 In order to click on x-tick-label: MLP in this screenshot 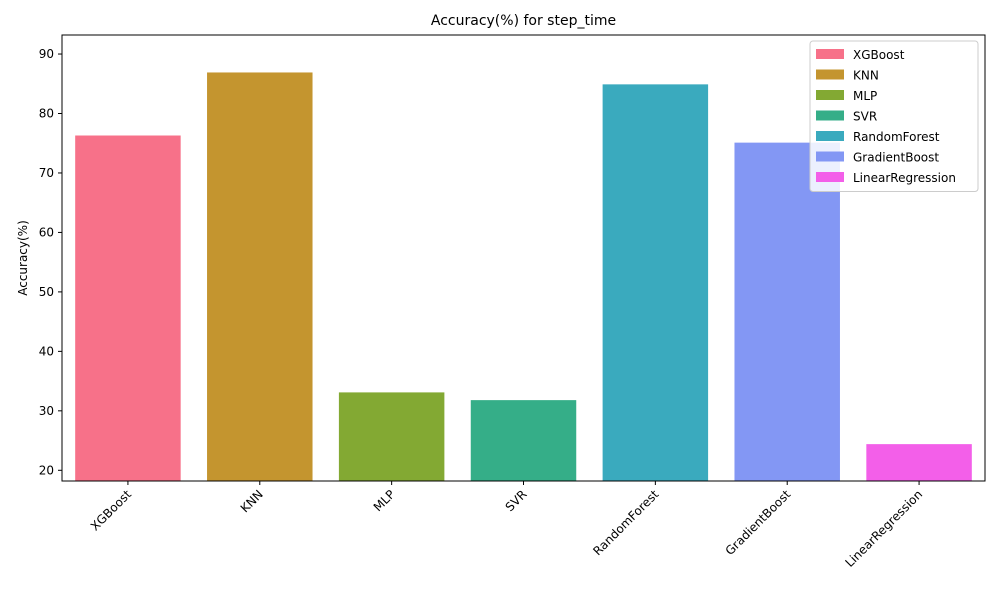, I will do `click(384, 500)`.